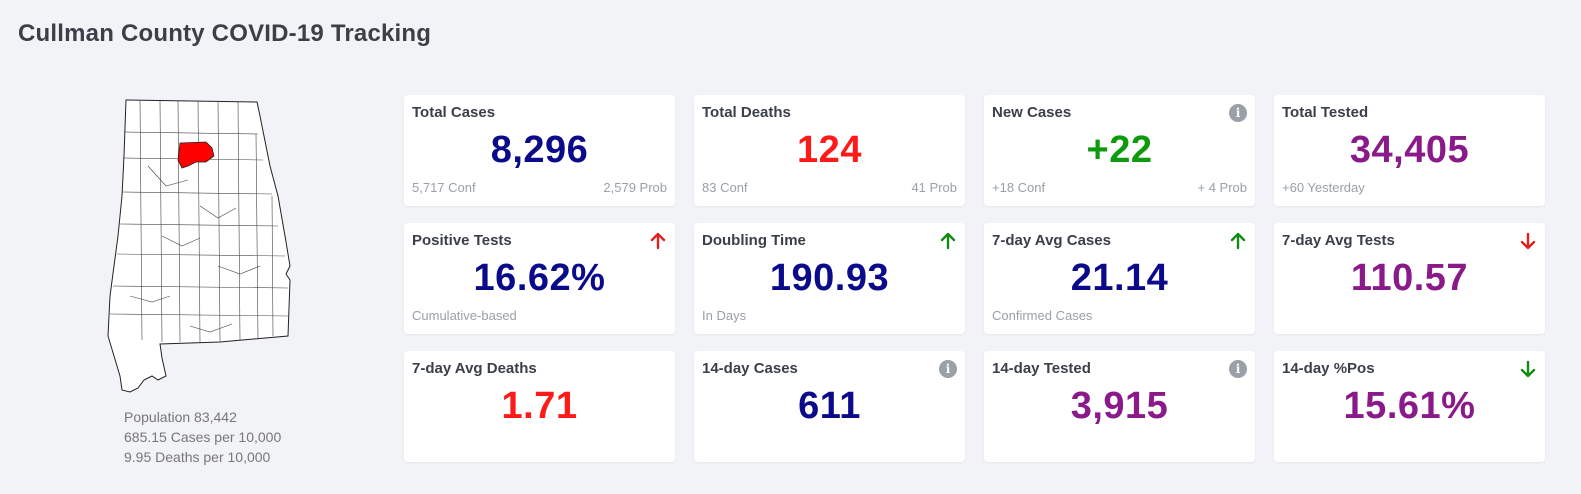 The height and width of the screenshot is (494, 1581). What do you see at coordinates (1051, 240) in the screenshot?
I see `card-title: 7-day Avg Cases` at bounding box center [1051, 240].